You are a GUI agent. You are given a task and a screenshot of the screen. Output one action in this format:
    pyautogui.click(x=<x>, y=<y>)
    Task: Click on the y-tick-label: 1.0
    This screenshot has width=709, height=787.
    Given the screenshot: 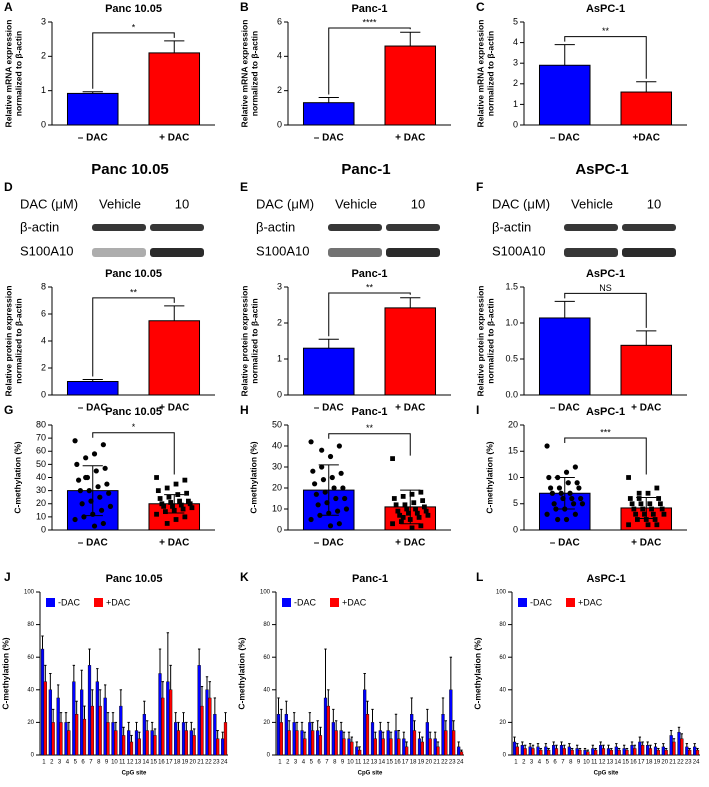 What is the action you would take?
    pyautogui.click(x=511, y=322)
    